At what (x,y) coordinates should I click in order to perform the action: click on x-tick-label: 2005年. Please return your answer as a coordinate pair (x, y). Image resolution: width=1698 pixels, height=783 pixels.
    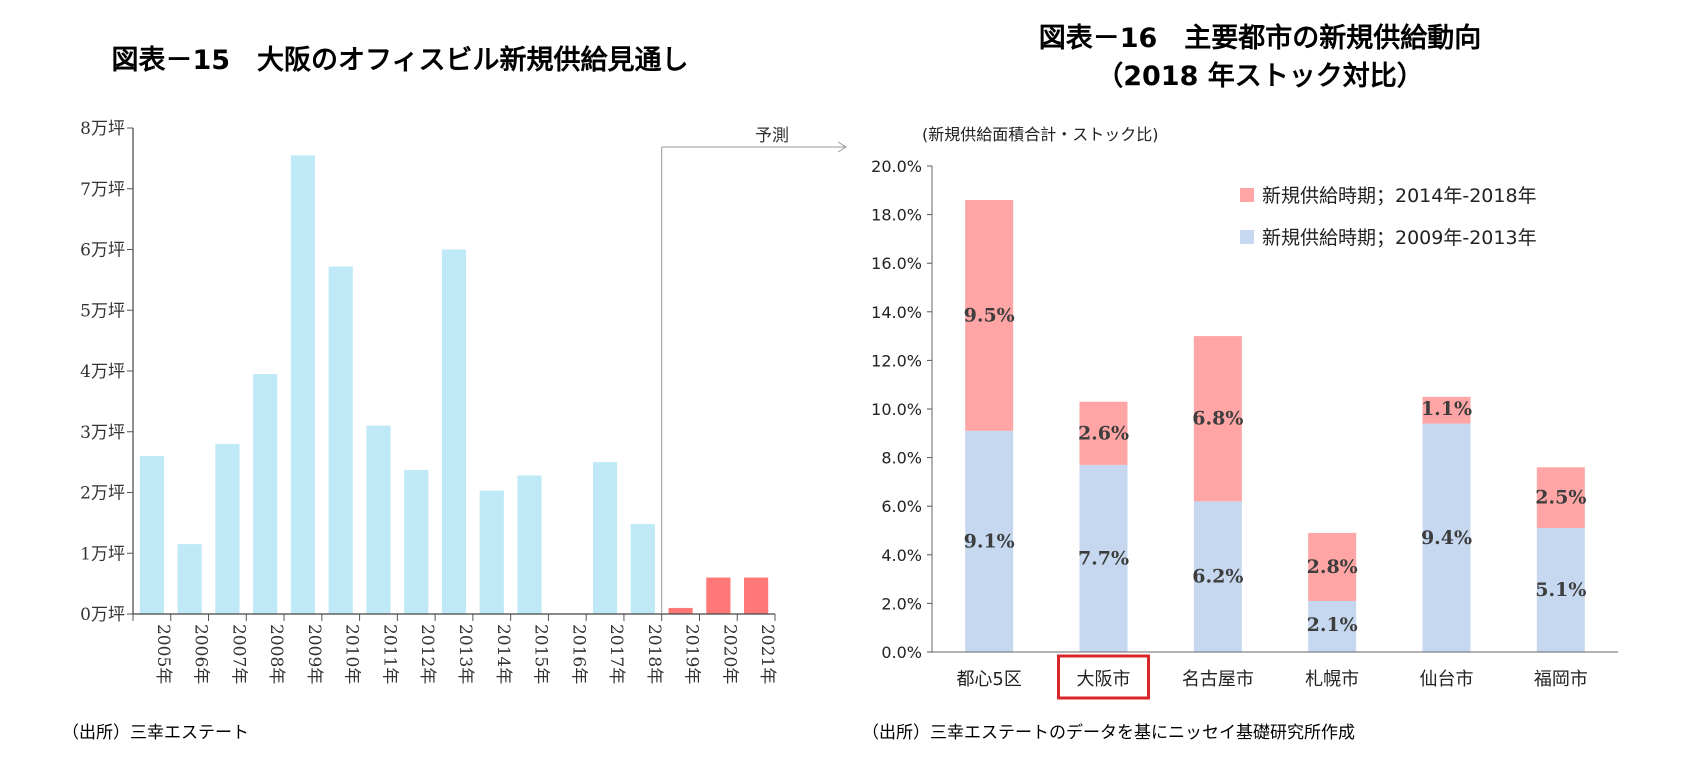
    Looking at the image, I should click on (163, 654).